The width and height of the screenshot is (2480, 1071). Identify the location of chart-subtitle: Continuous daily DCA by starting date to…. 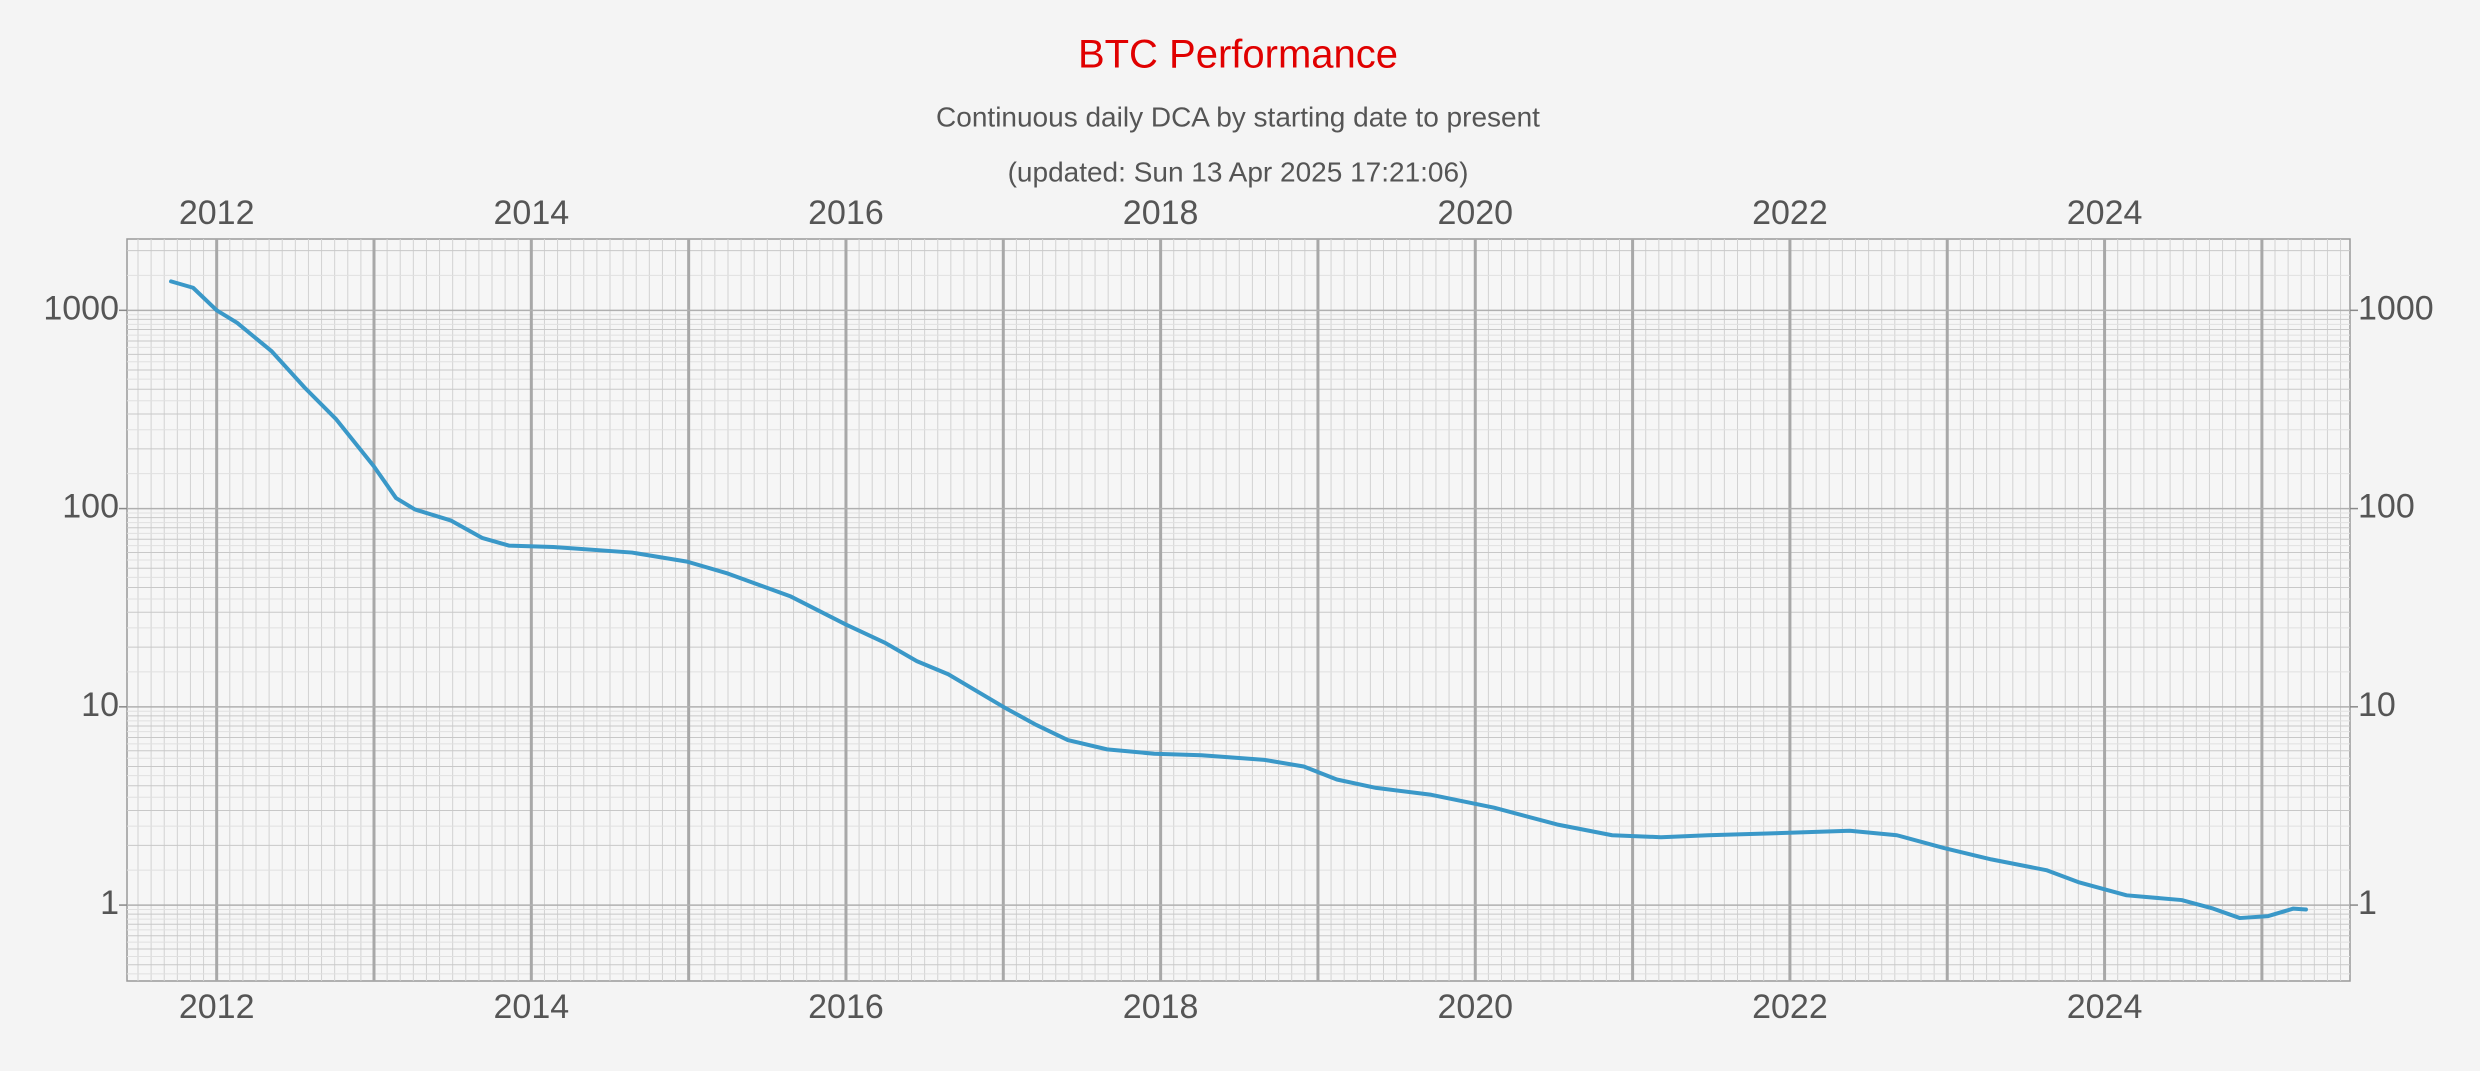
(1238, 116).